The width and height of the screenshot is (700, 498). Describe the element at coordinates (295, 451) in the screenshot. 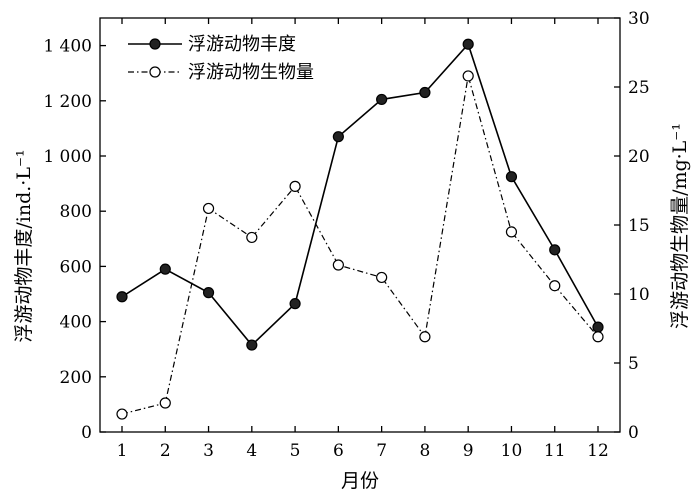

I see `x-tick-label: 5` at that location.